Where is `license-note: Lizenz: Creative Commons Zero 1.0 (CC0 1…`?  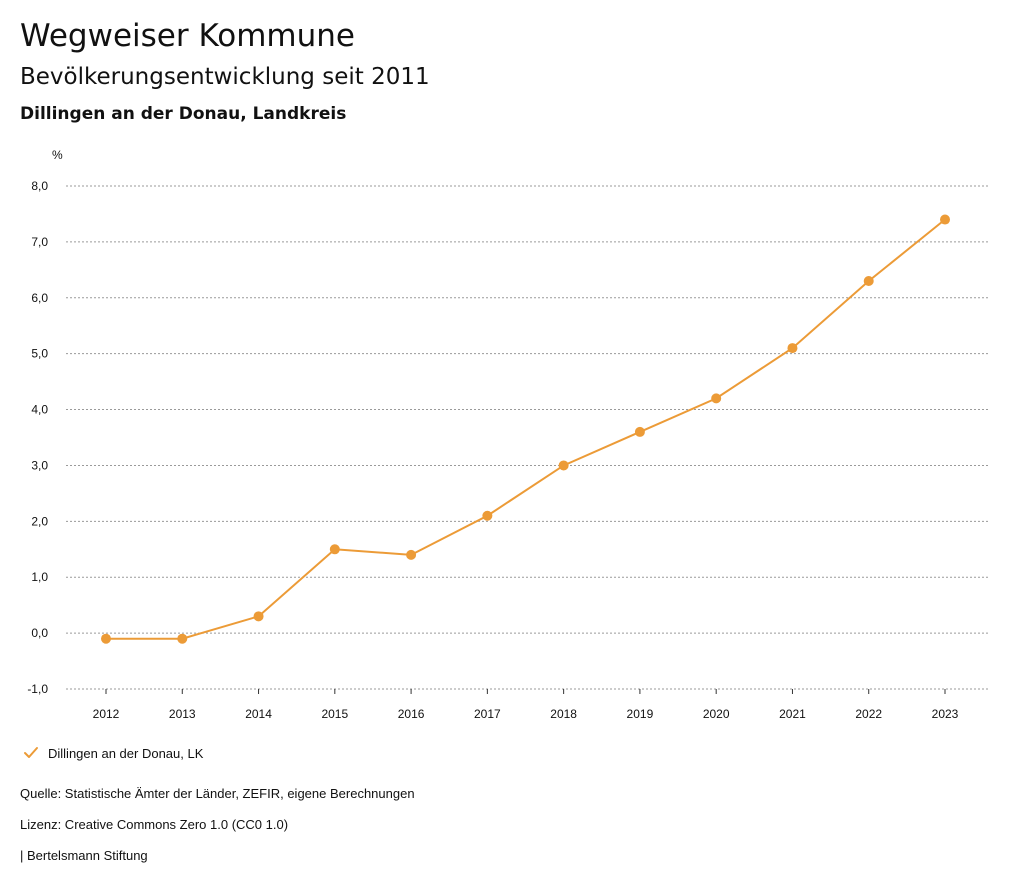
license-note: Lizenz: Creative Commons Zero 1.0 (CC0 1… is located at coordinates (154, 824).